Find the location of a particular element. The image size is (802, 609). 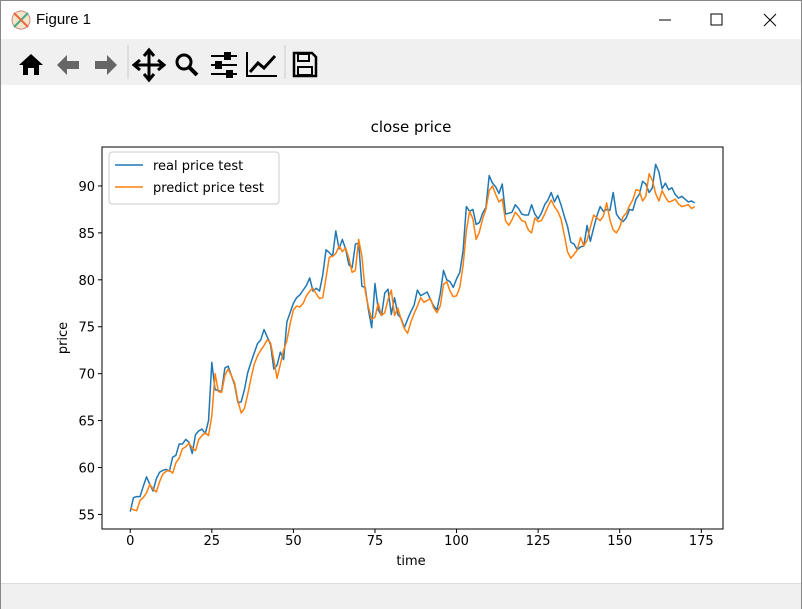

status-bar is located at coordinates (401, 596).